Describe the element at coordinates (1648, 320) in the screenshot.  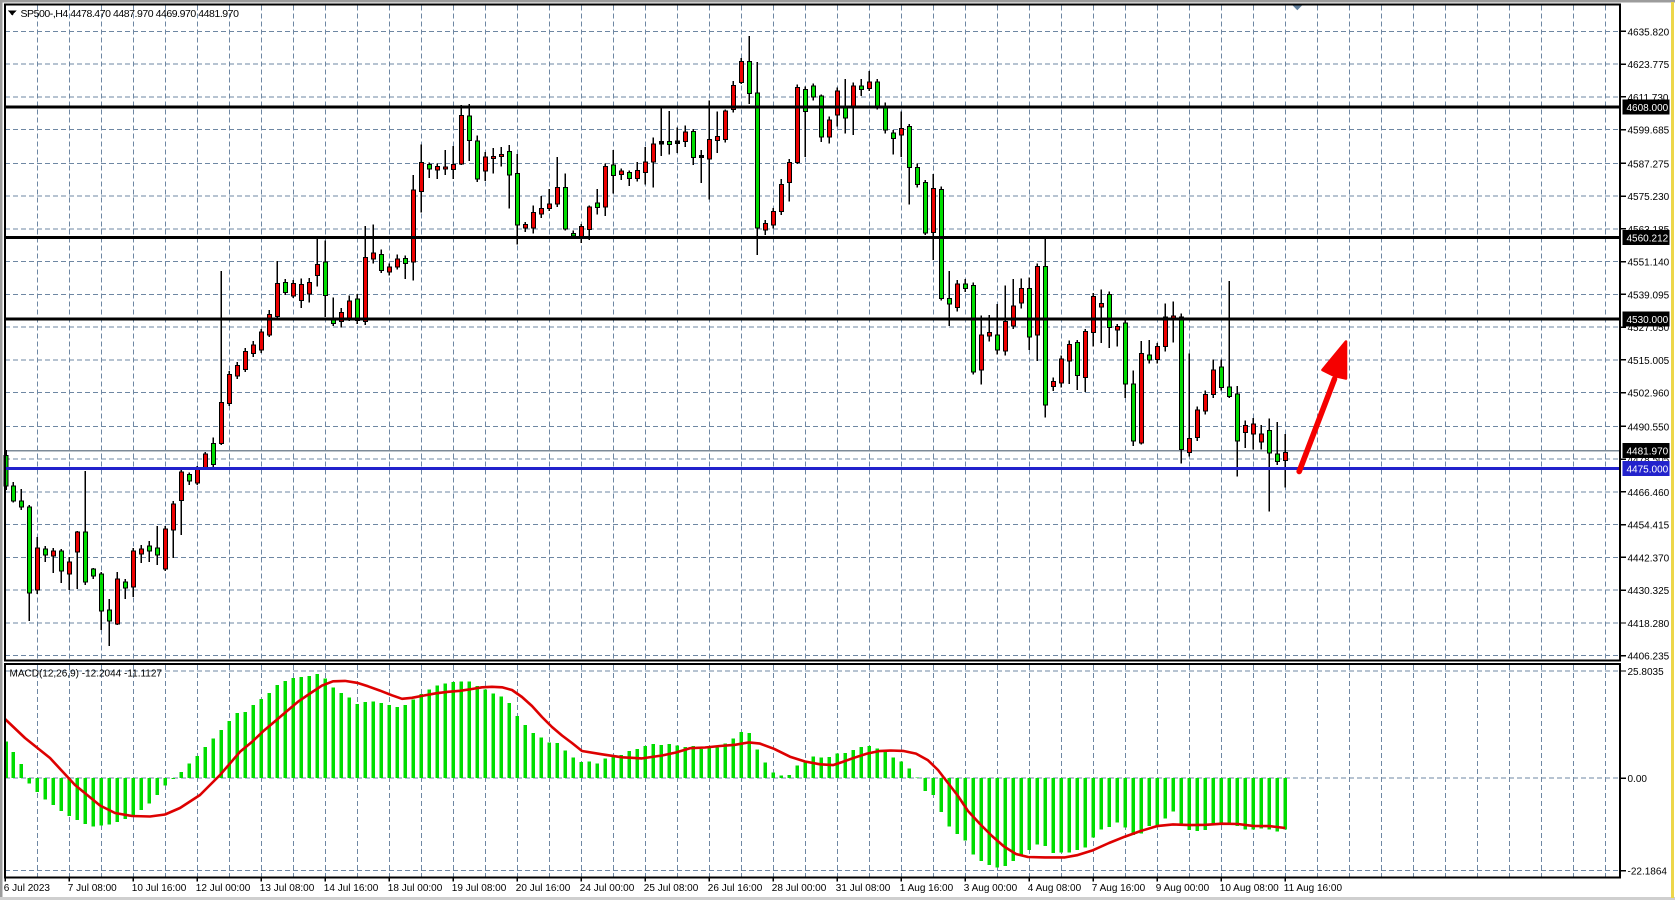
I see `svg-text: 4530.000` at that location.